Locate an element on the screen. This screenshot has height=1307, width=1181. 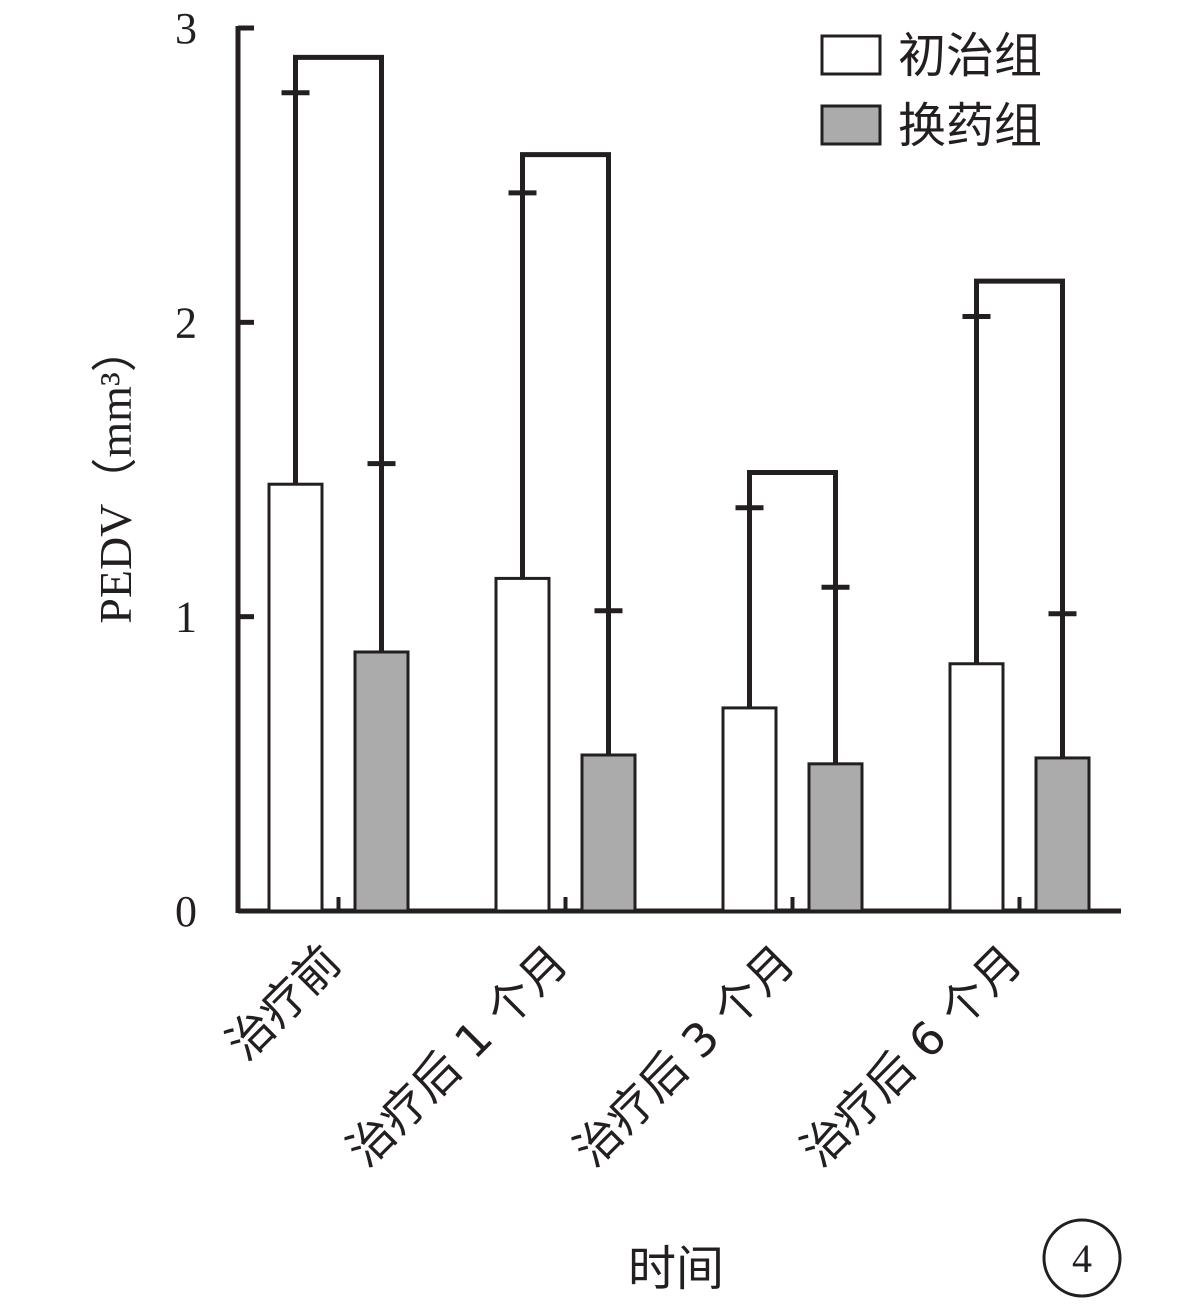
y-tick-label: 3 is located at coordinates (186, 28).